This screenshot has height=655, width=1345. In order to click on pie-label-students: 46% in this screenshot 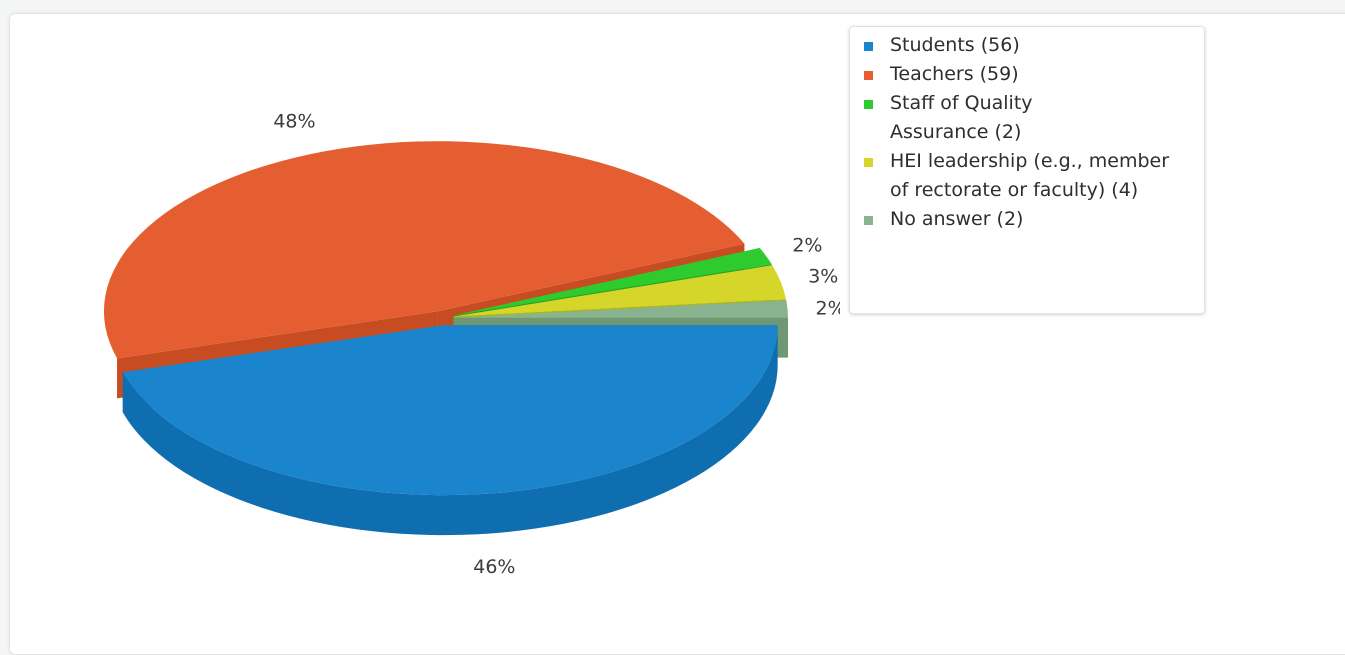, I will do `click(494, 567)`.